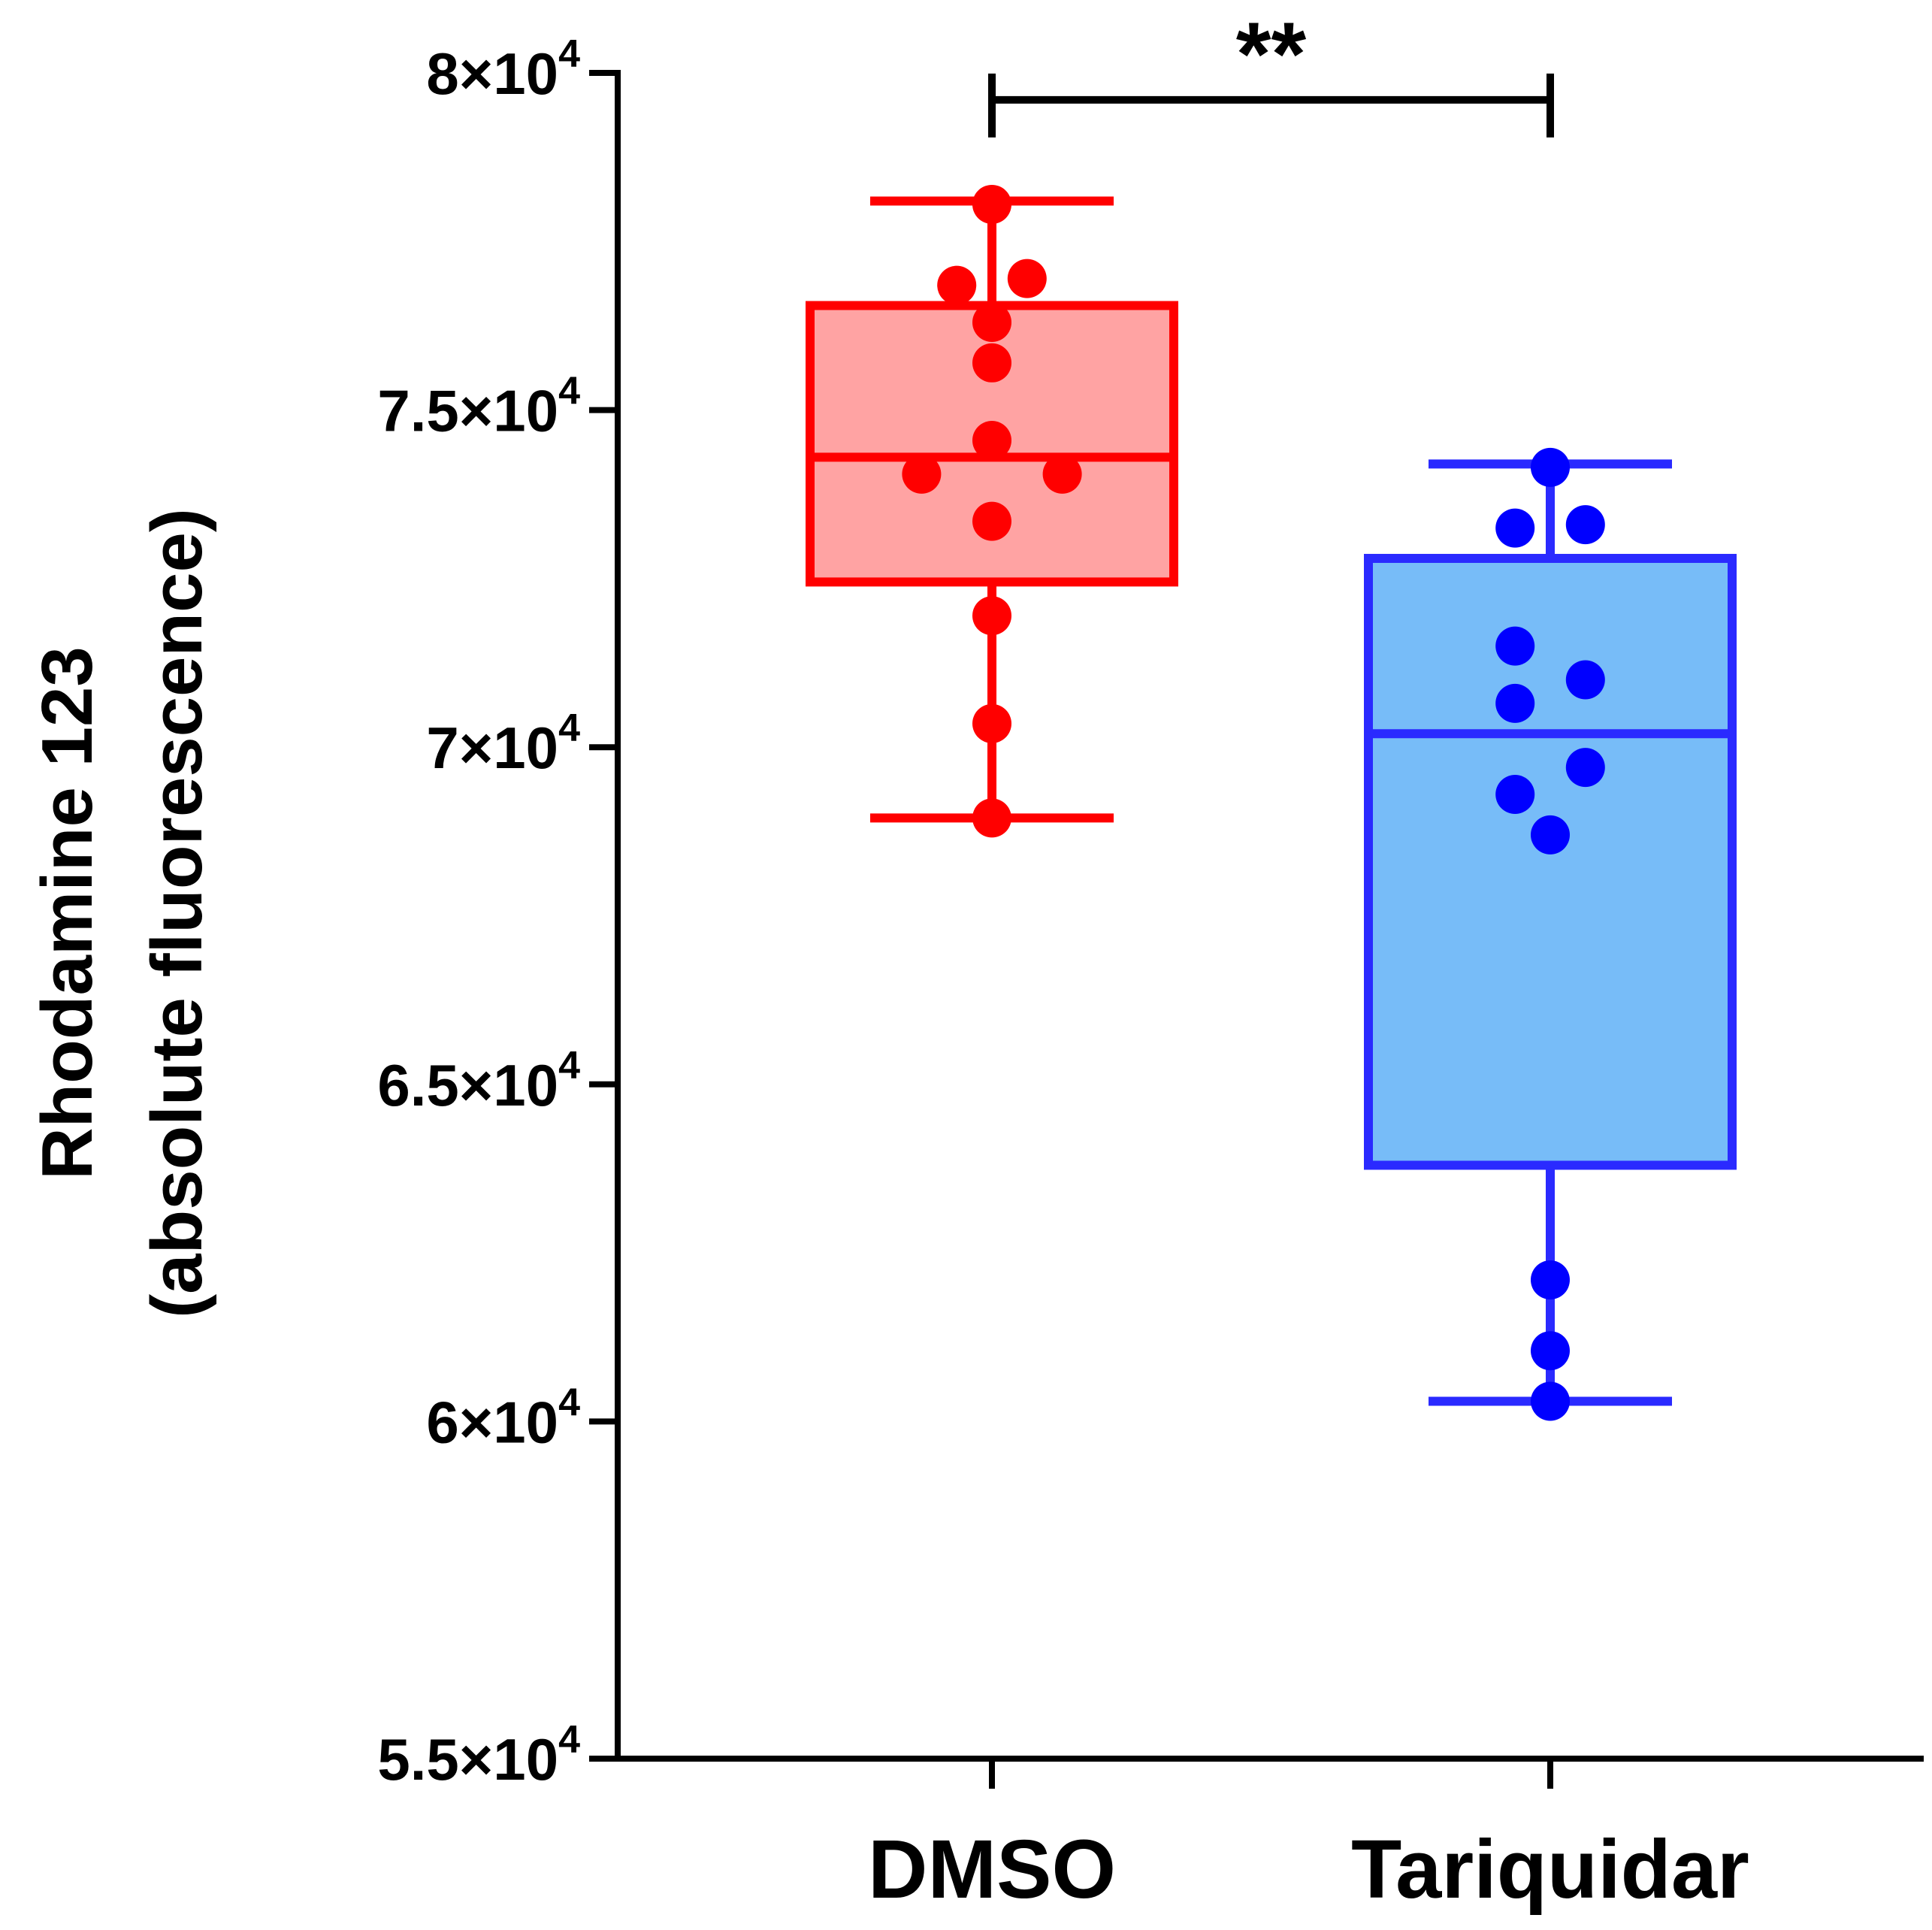  Describe the element at coordinates (468, 1759) in the screenshot. I see `y-tick-mantissa: 5.5×10` at that location.